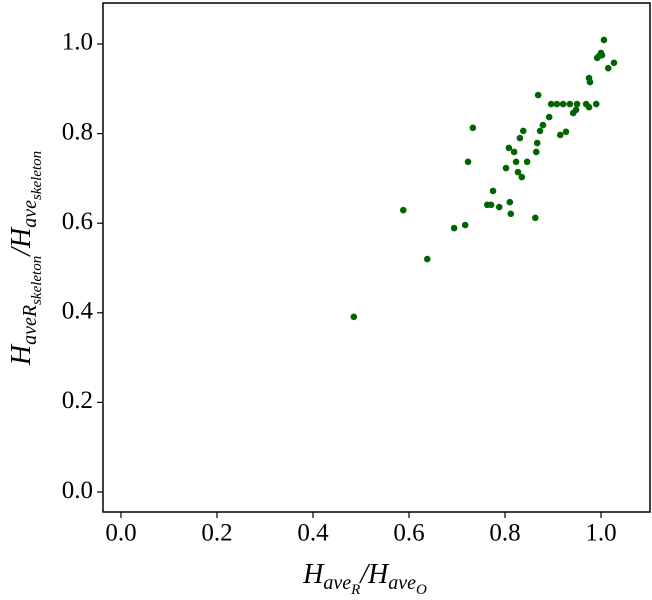 Image resolution: width=652 pixels, height=600 pixels. Describe the element at coordinates (421, 588) in the screenshot. I see `label-part: O` at that location.